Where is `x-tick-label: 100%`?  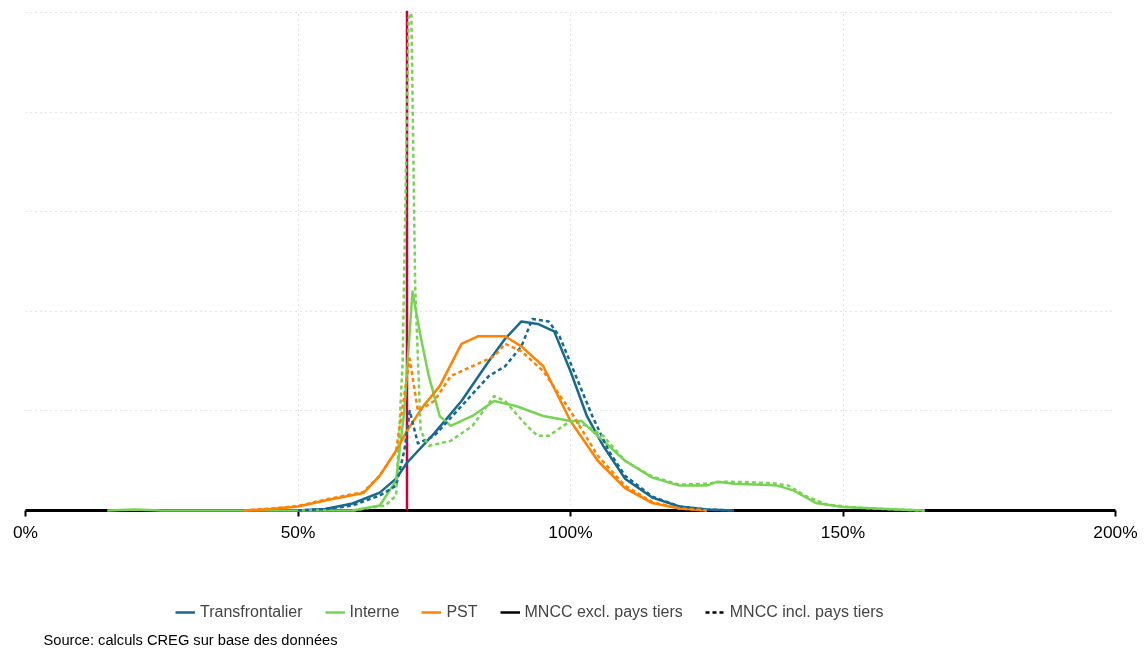 x-tick-label: 100% is located at coordinates (570, 531).